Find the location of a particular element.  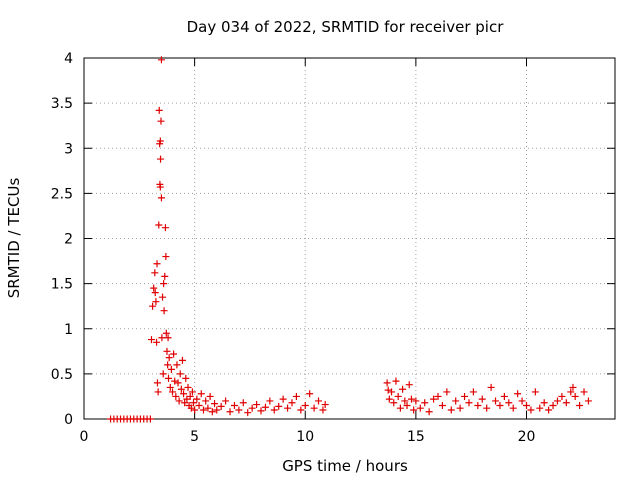

y-axis-label: SRMTID / TECUs is located at coordinates (14, 238).